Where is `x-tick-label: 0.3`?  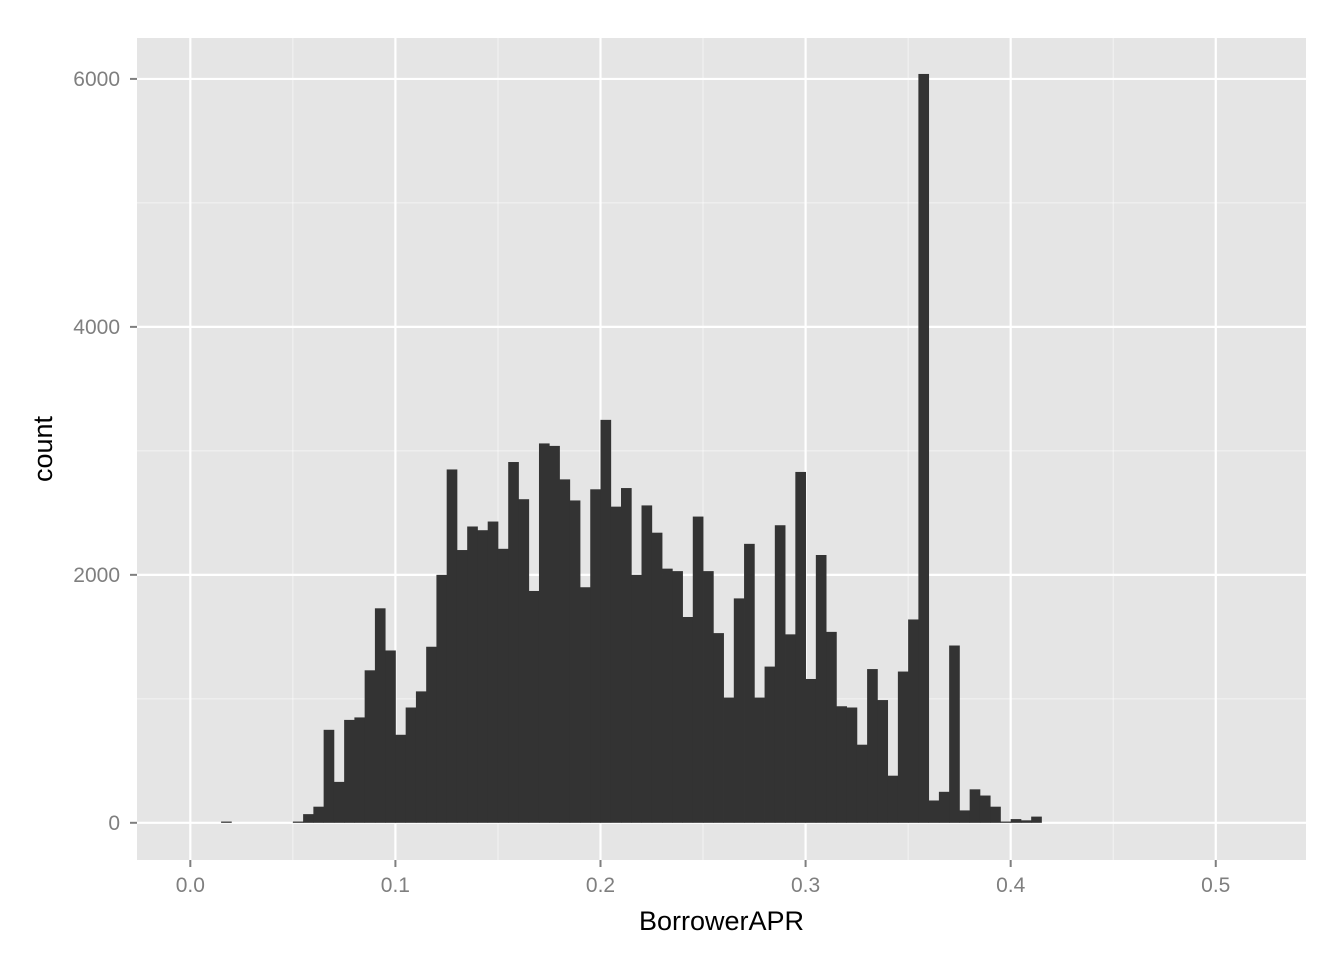 x-tick-label: 0.3 is located at coordinates (805, 885).